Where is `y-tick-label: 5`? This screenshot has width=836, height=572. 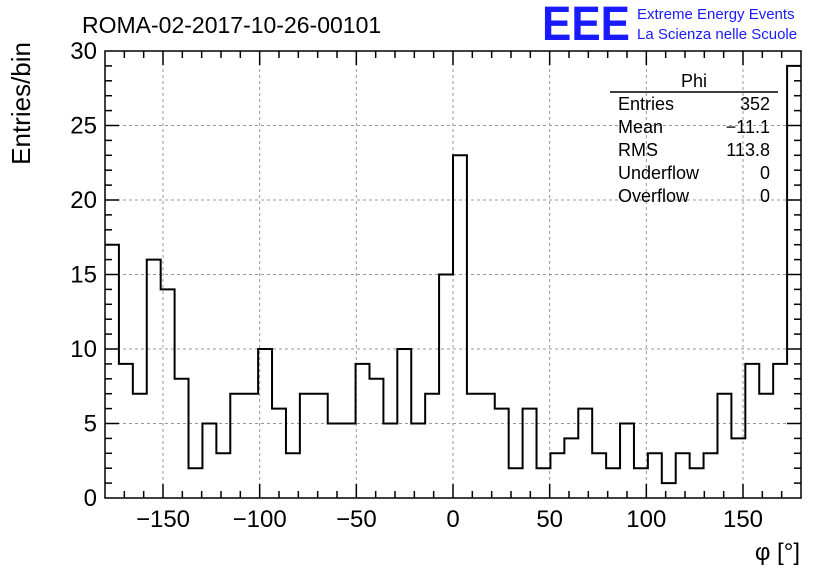 y-tick-label: 5 is located at coordinates (90, 424).